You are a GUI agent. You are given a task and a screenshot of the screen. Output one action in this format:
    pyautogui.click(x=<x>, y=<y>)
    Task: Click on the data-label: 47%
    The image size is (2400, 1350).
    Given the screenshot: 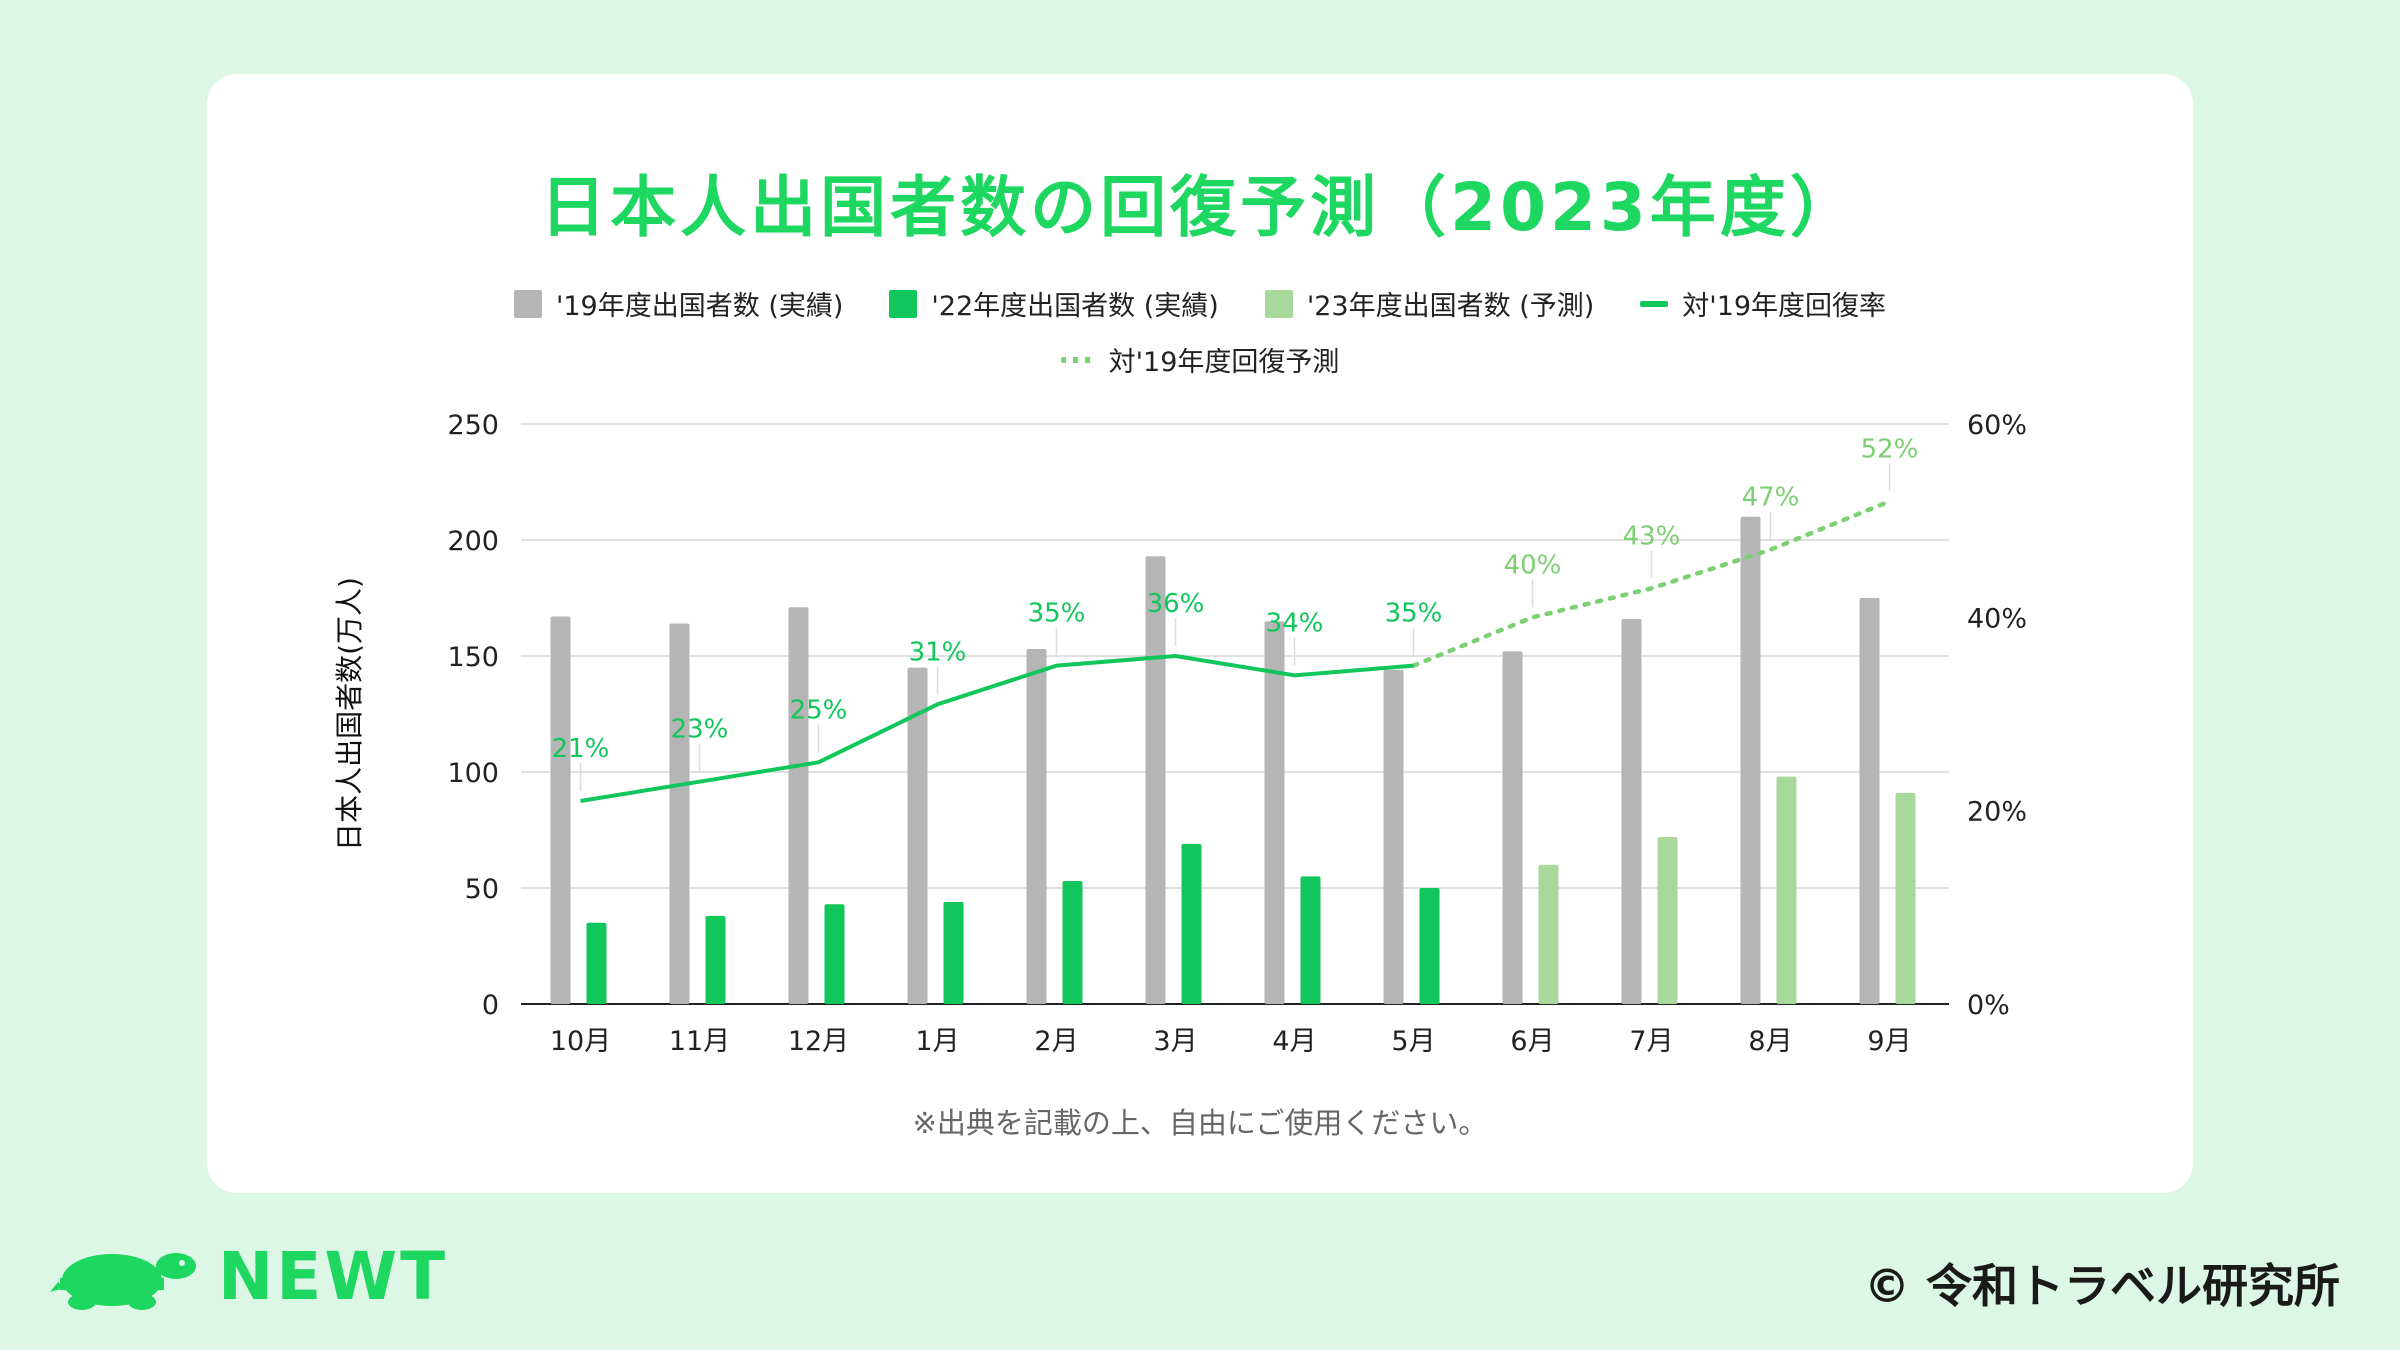 What is the action you would take?
    pyautogui.click(x=1771, y=498)
    